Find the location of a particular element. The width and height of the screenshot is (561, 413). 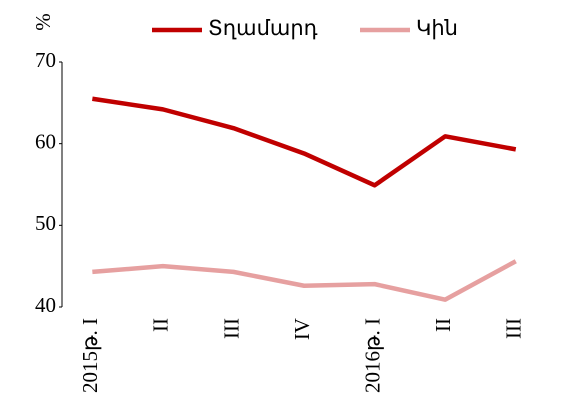

y-tick-label: 70 is located at coordinates (45, 60).